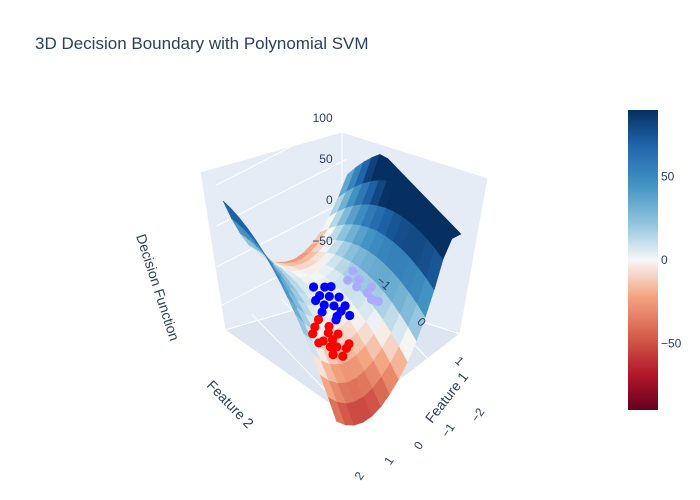 Image resolution: width=700 pixels, height=500 pixels. What do you see at coordinates (664, 260) in the screenshot?
I see `colorbar-tick-label: 0` at bounding box center [664, 260].